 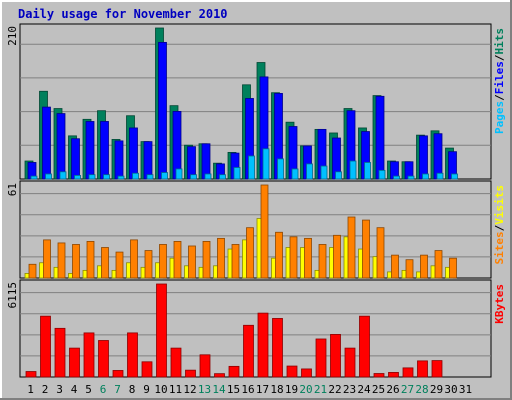 What do you see at coordinates (233, 389) in the screenshot?
I see `x-axis-day-label: 15` at bounding box center [233, 389].